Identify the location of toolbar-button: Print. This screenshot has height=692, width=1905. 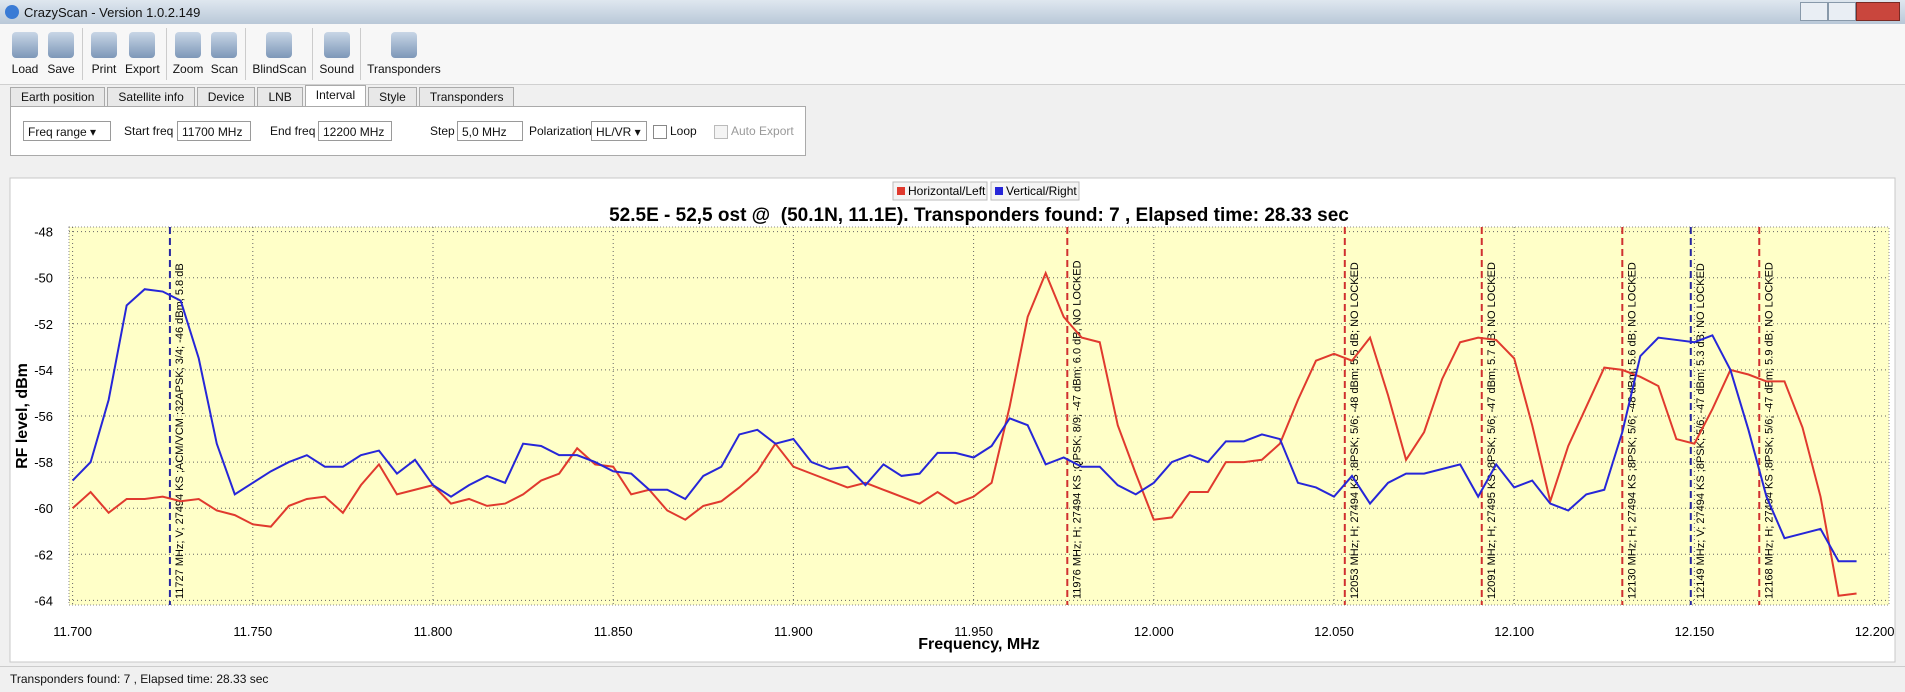
(104, 54).